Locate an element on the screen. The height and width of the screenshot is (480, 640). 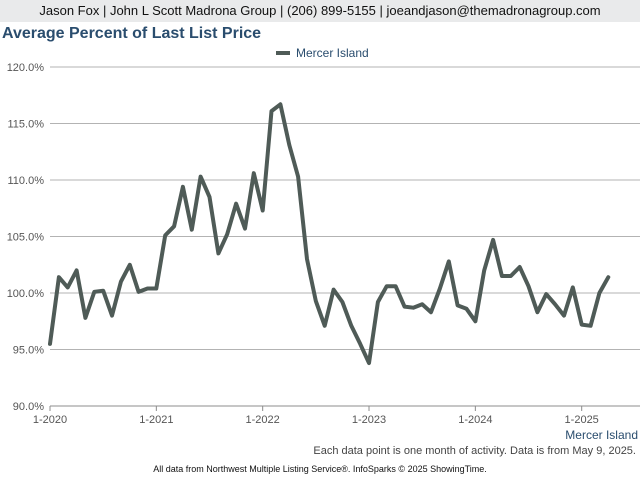
x-axis-label: Mercer Island is located at coordinates (601, 435).